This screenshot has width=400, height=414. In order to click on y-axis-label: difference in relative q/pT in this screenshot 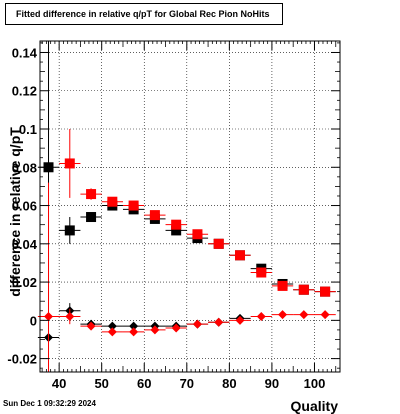, I will do `click(15, 212)`.